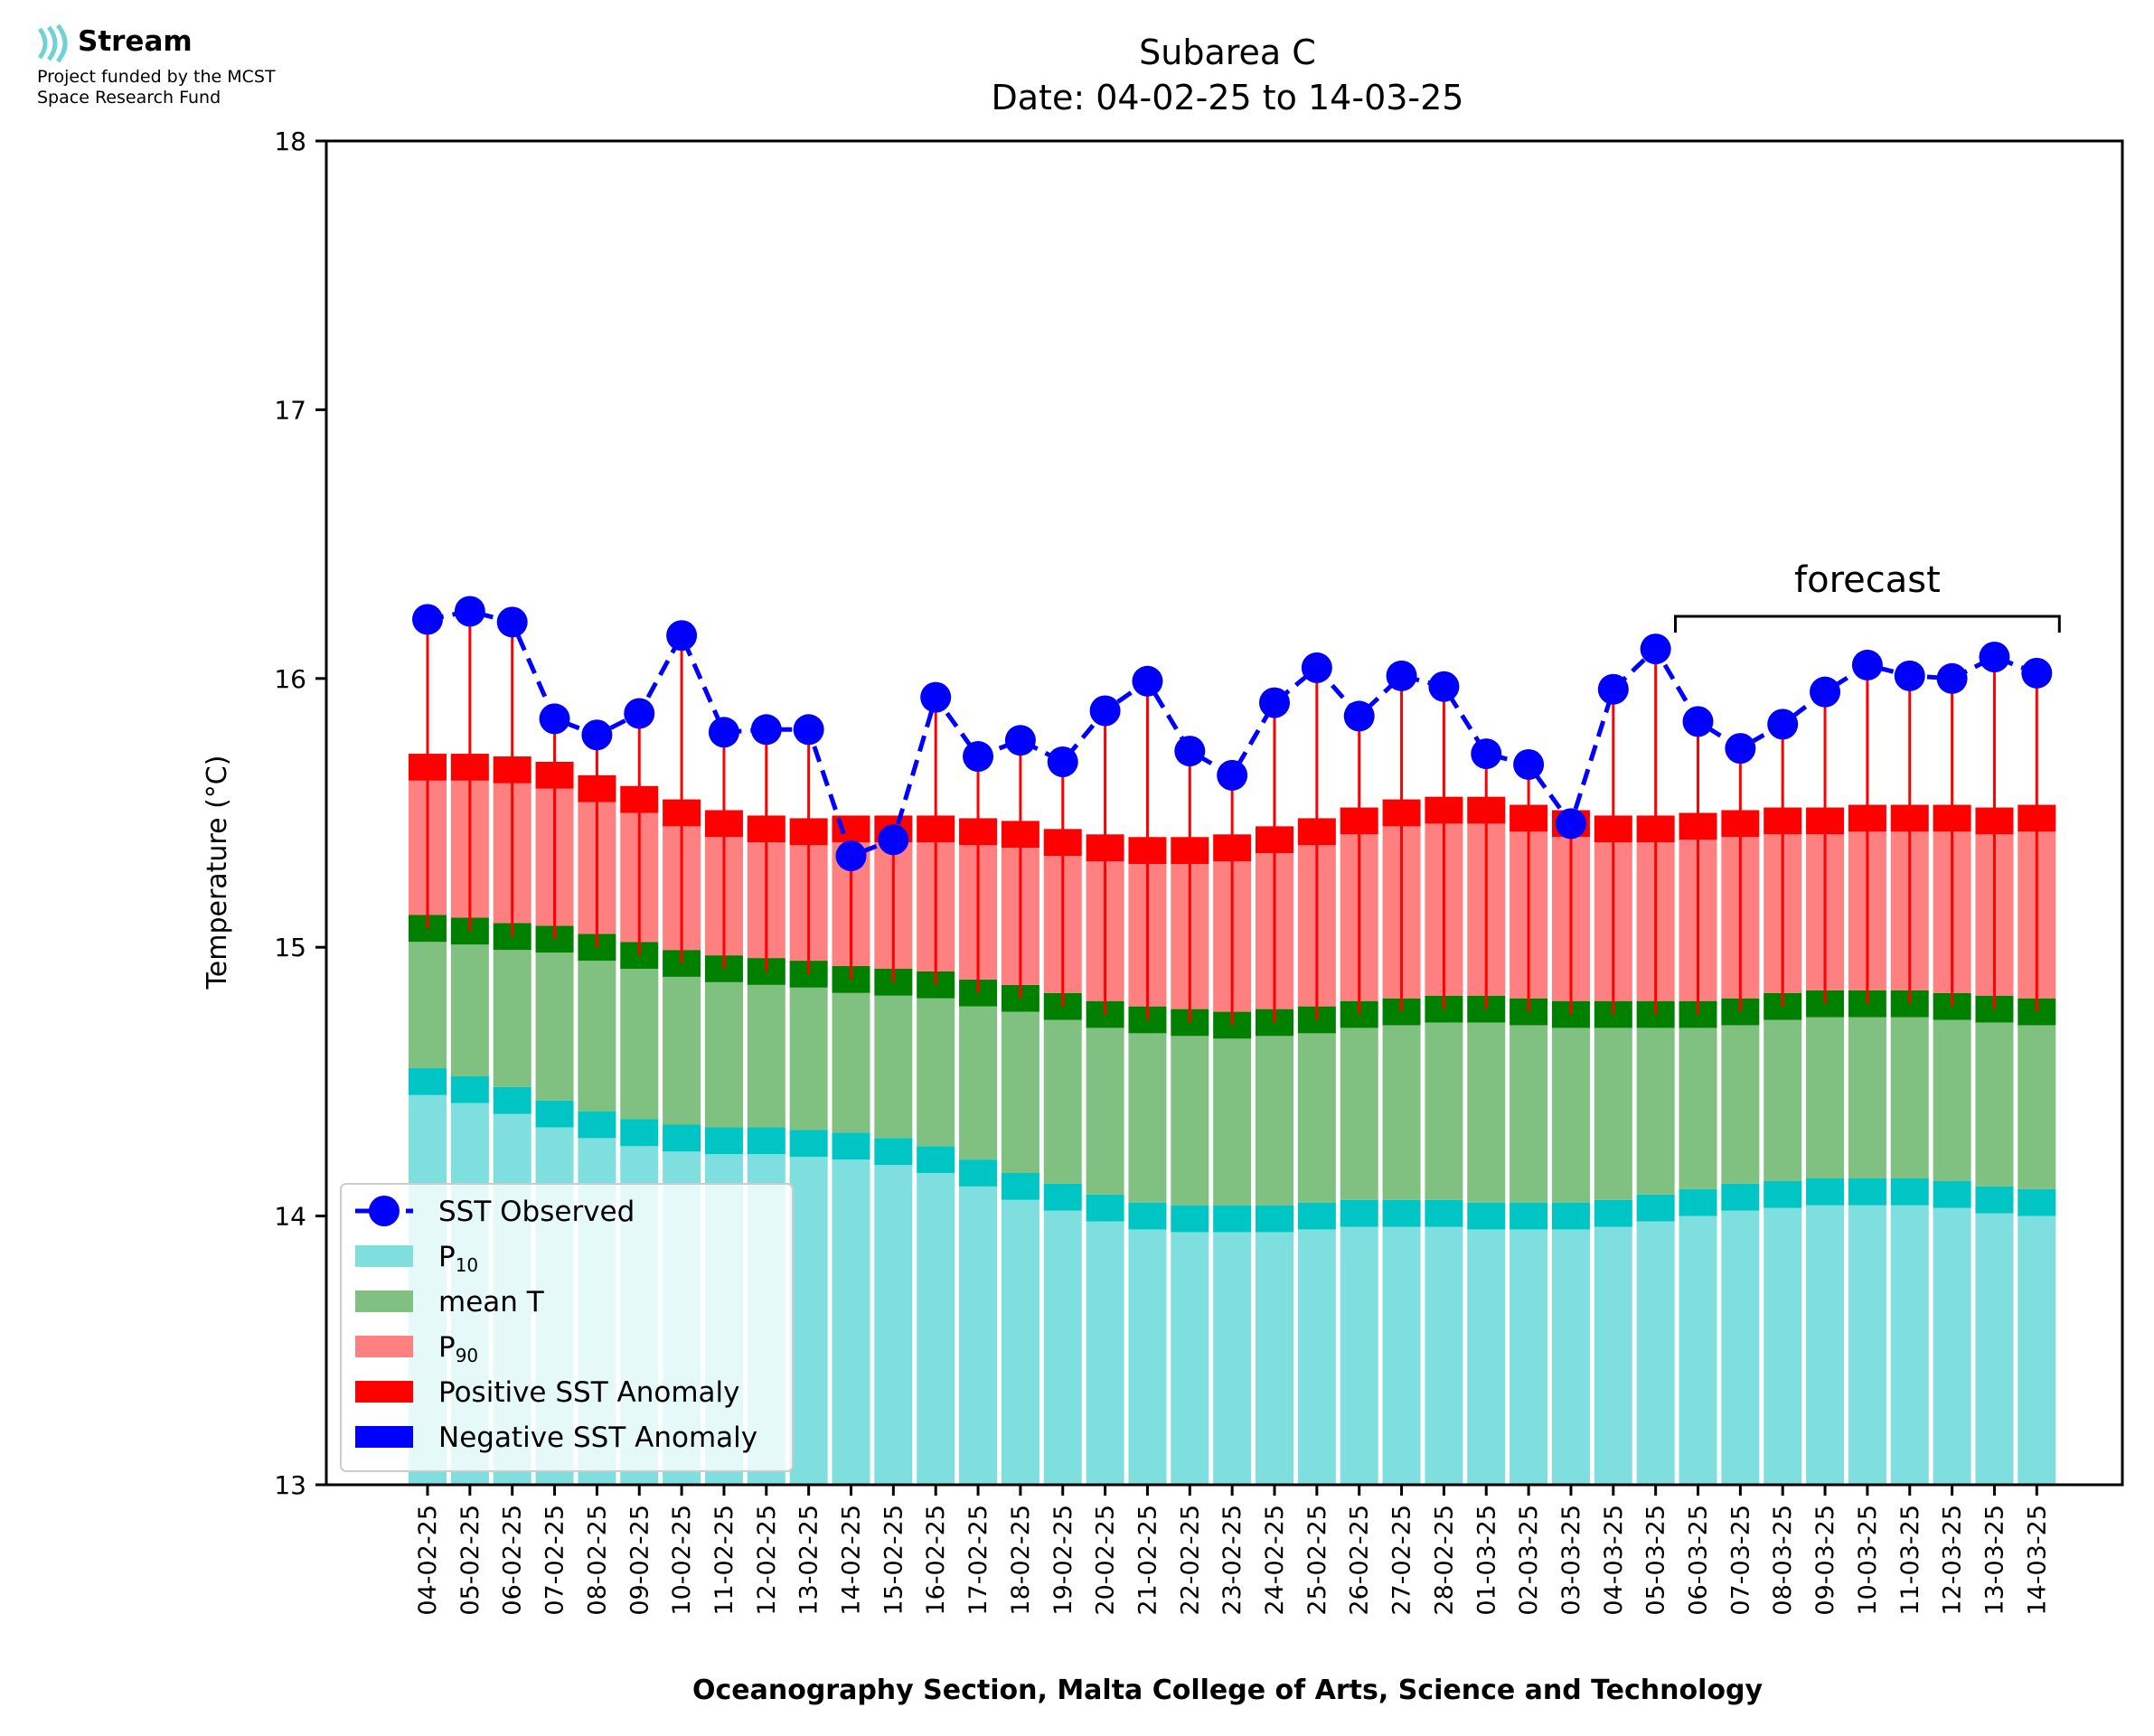  I want to click on x-tick-label: 15-02-25, so click(893, 1560).